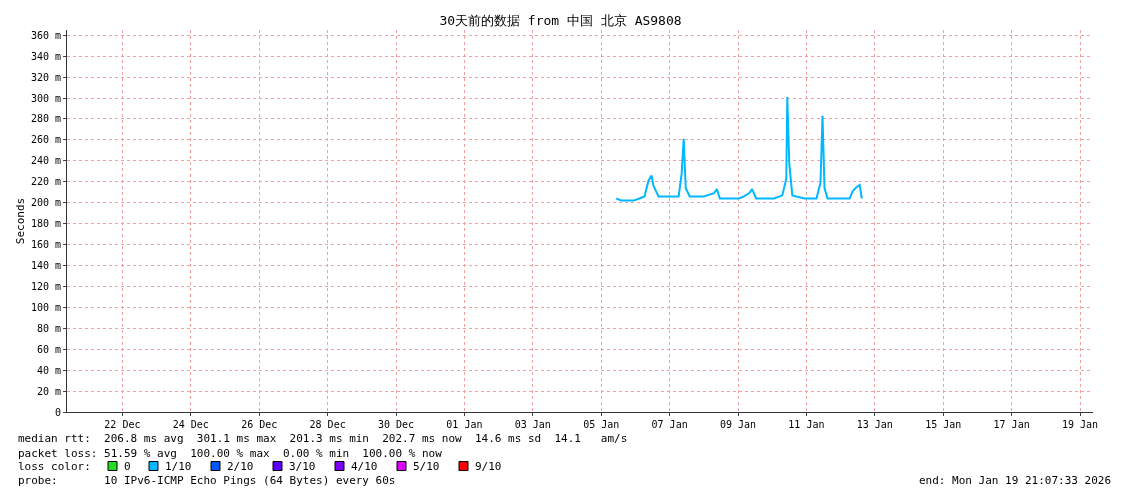 The width and height of the screenshot is (1121, 494). Describe the element at coordinates (48, 391) in the screenshot. I see `y-tick-label: 20 m` at that location.